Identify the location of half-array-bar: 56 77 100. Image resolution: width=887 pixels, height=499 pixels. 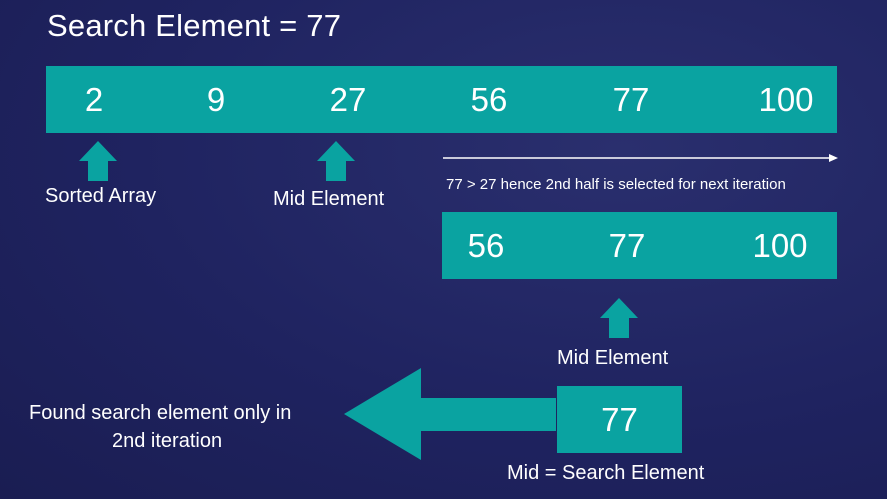
(639, 245).